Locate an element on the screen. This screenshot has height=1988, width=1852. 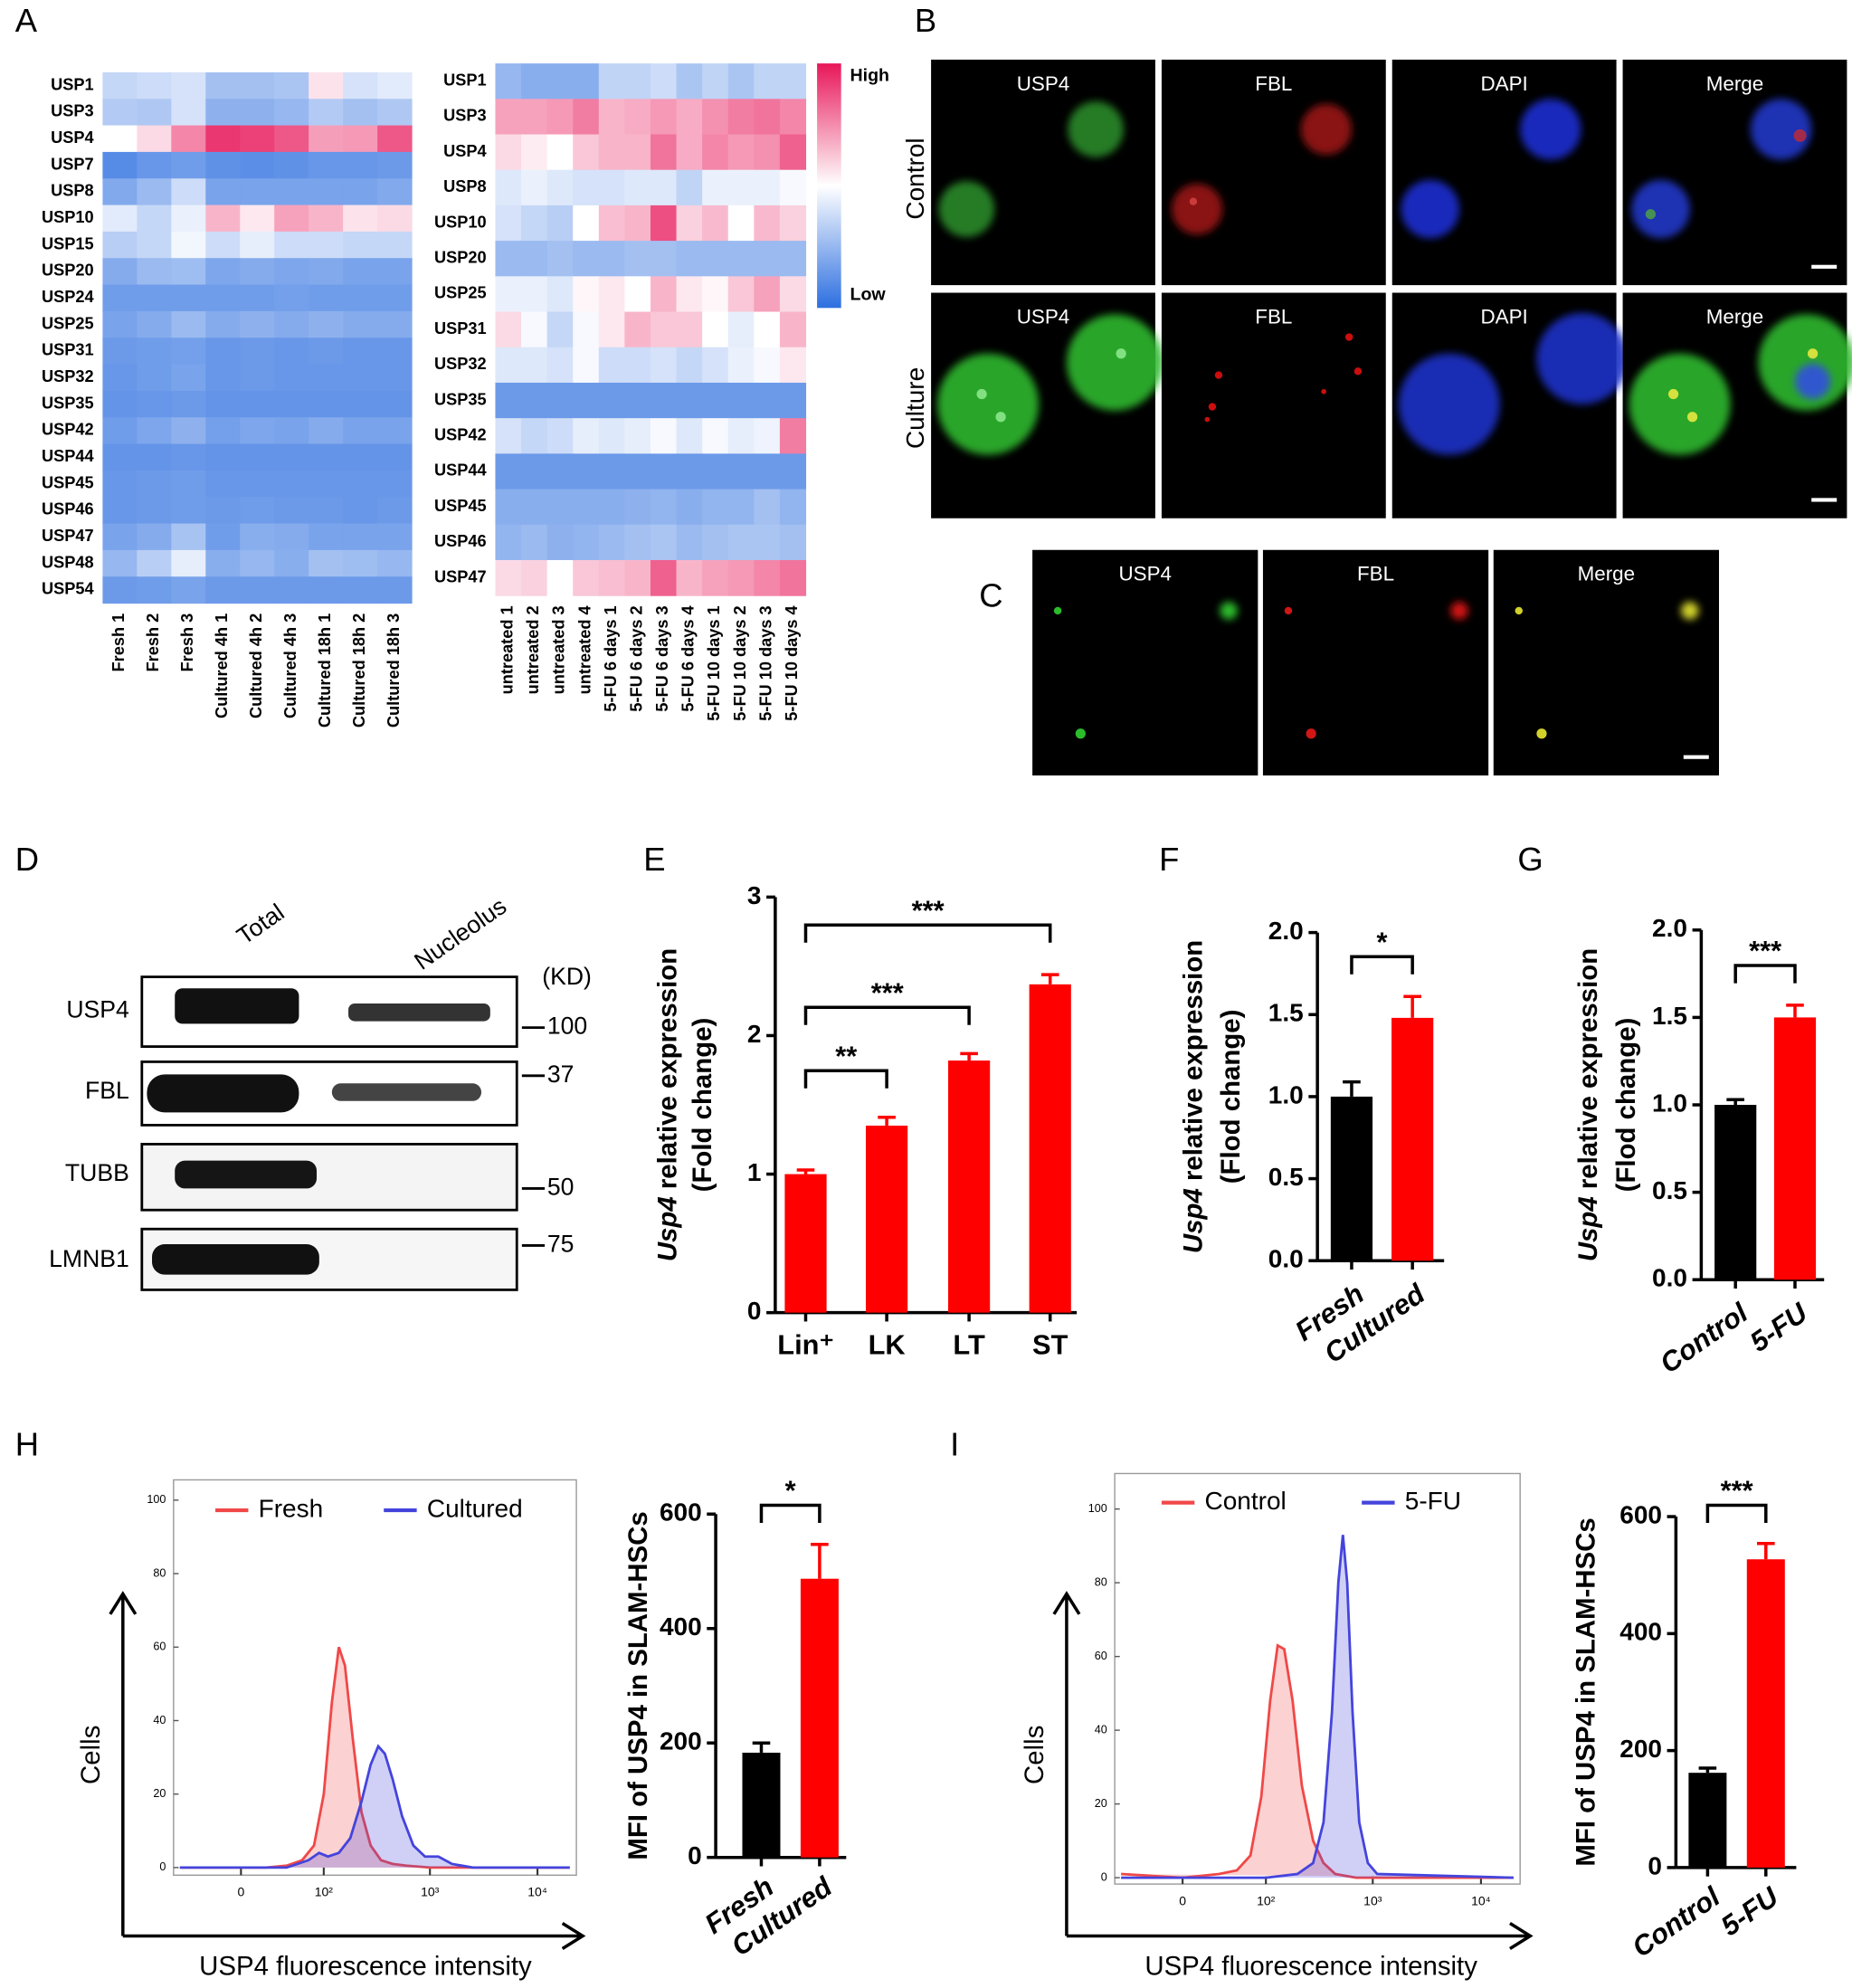
y-tick-label: 0 is located at coordinates (695, 1855).